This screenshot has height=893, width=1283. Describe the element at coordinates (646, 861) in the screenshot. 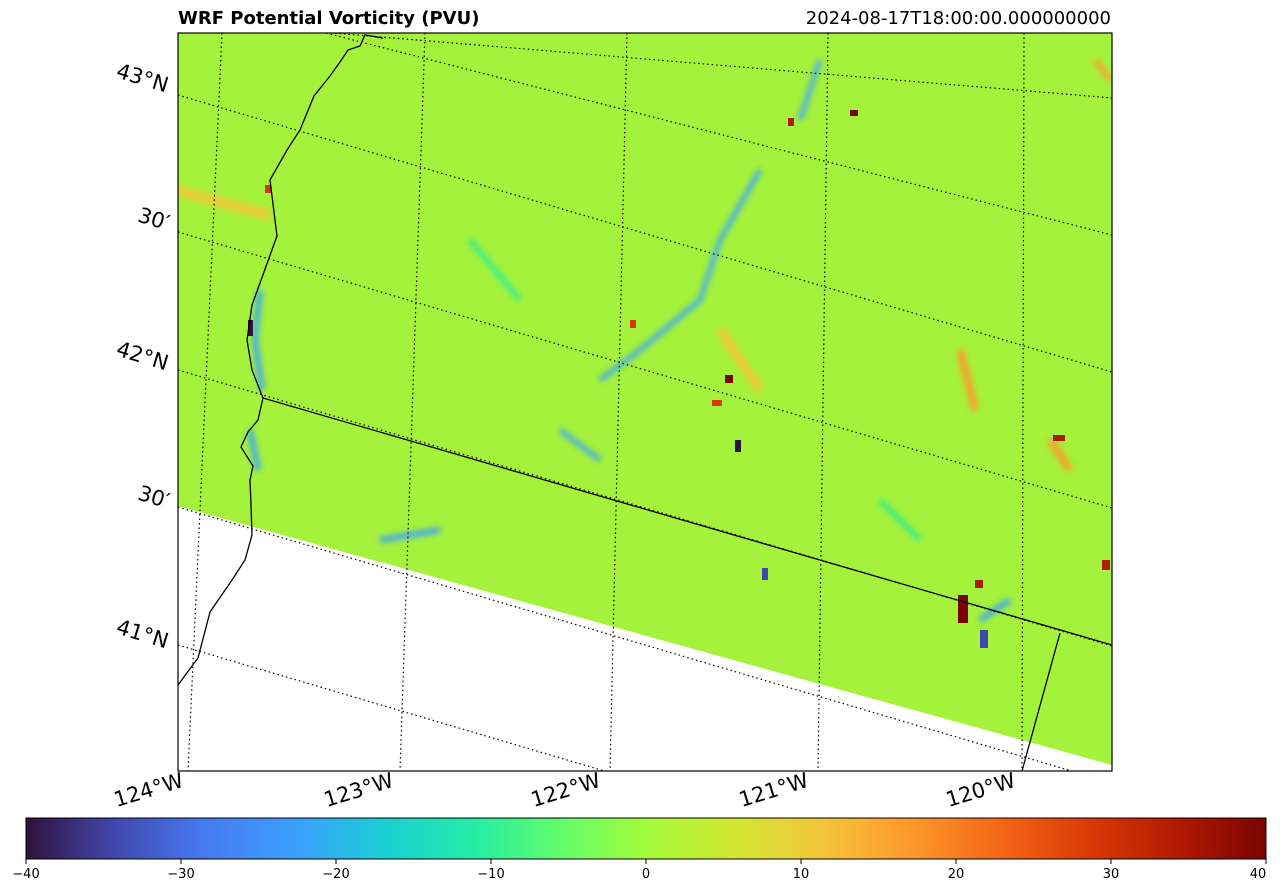

I see `colorbar-ticks` at that location.